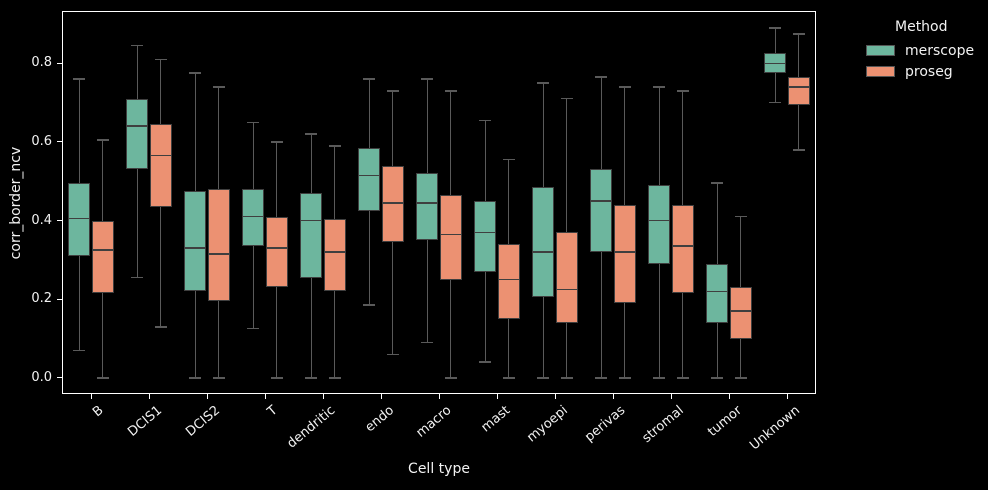  What do you see at coordinates (369, 79) in the screenshot?
I see `whisker-cap-top-merscope-endo` at bounding box center [369, 79].